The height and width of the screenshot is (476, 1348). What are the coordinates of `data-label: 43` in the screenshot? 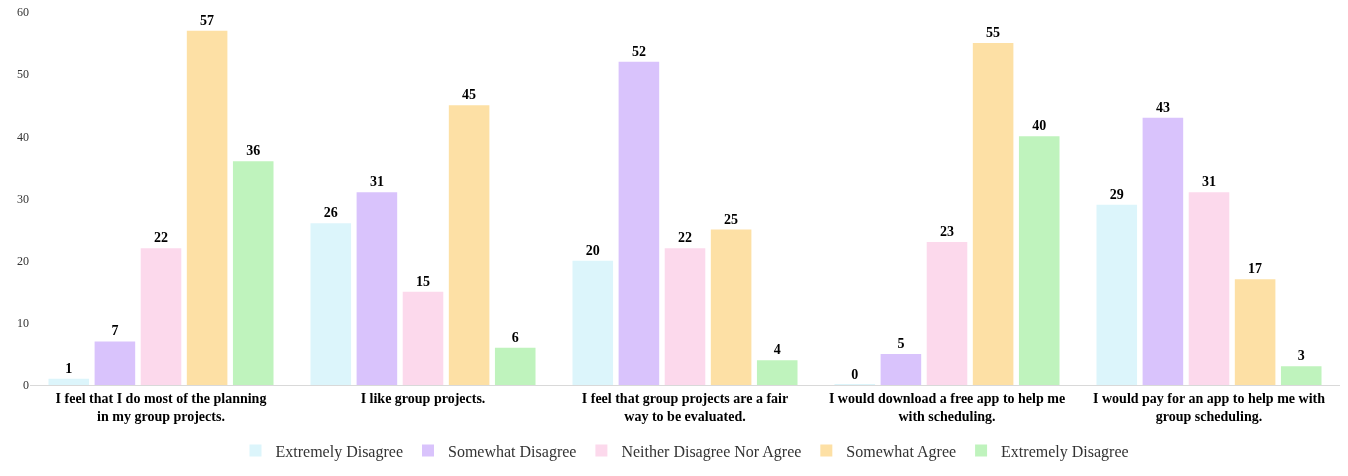 It's located at (1162, 107).